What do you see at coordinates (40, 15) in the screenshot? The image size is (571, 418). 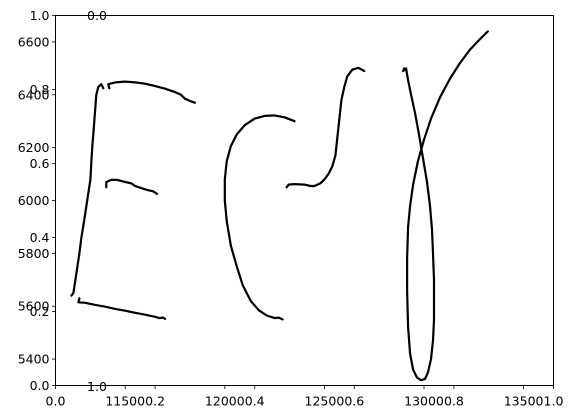 I see `overlay-y-tick-label: 1.0` at bounding box center [40, 15].